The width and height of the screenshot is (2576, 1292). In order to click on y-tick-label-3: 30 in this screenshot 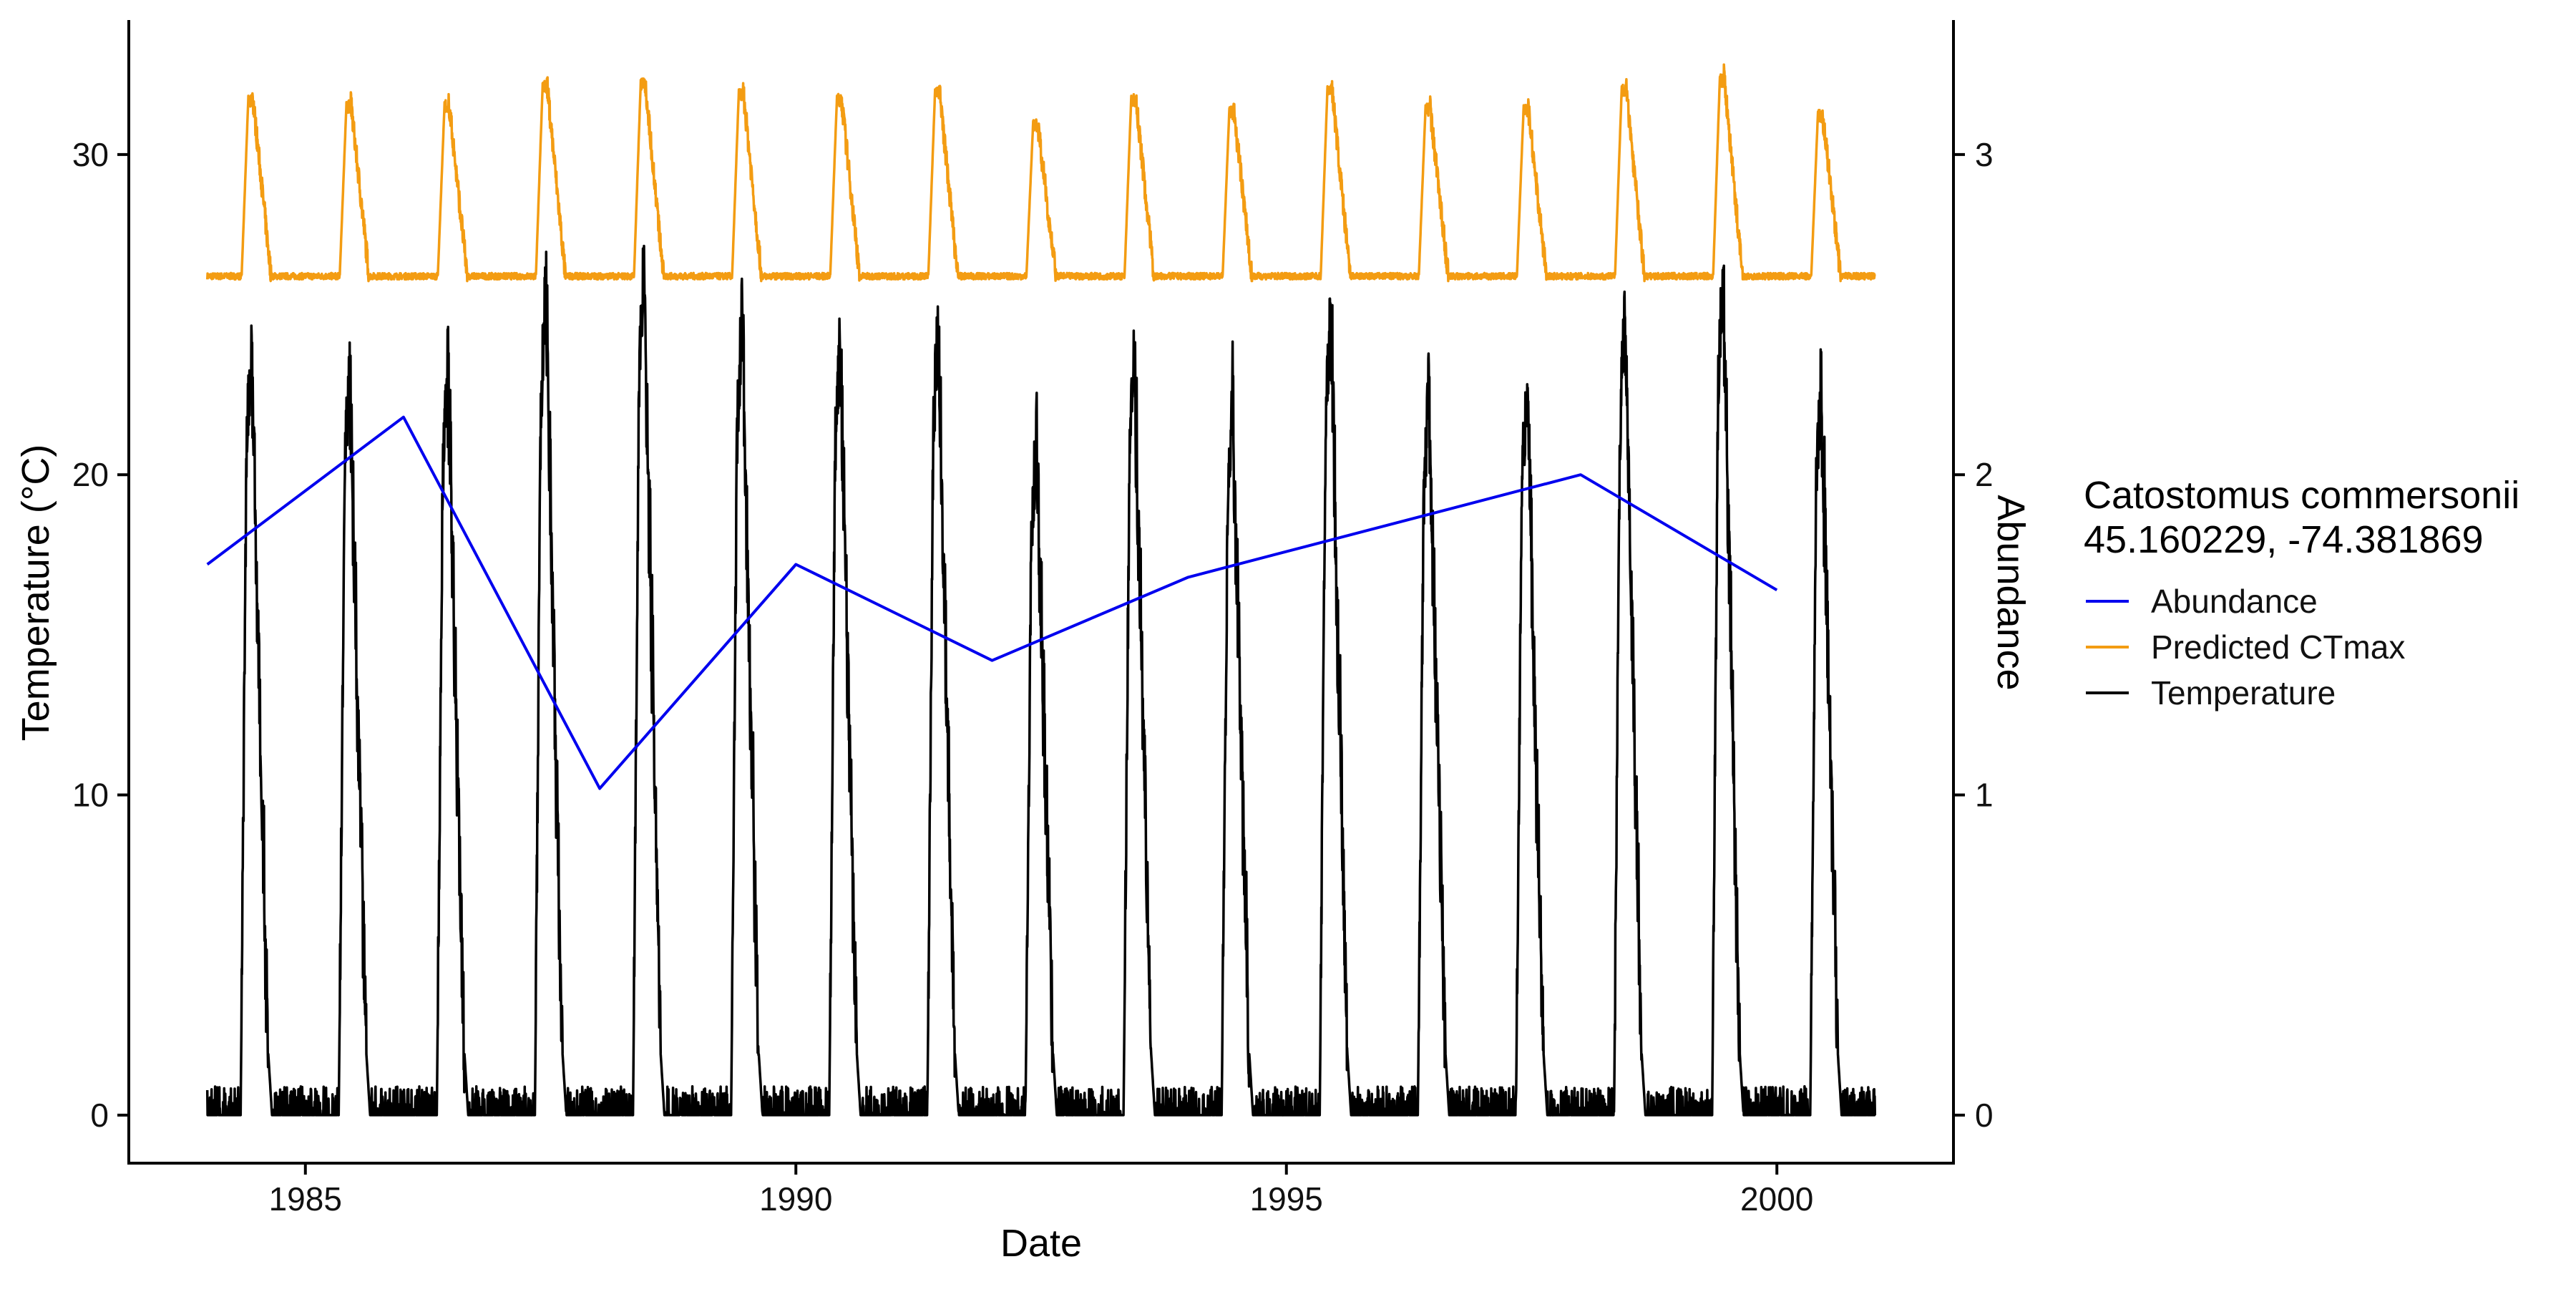, I will do `click(90, 154)`.